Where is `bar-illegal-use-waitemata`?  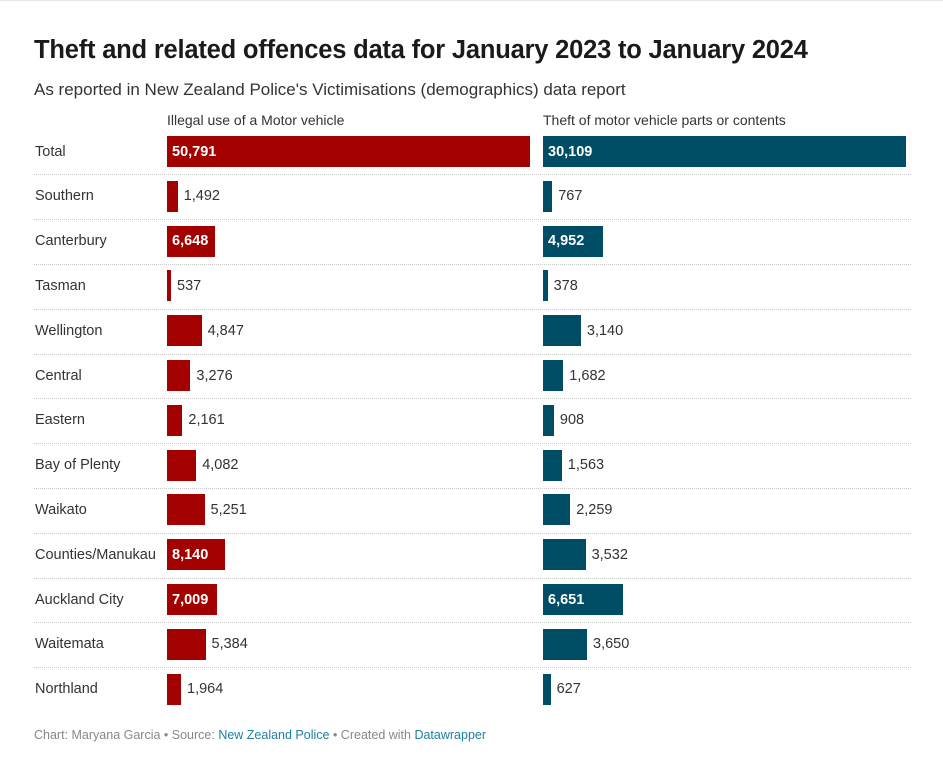 bar-illegal-use-waitemata is located at coordinates (186, 644).